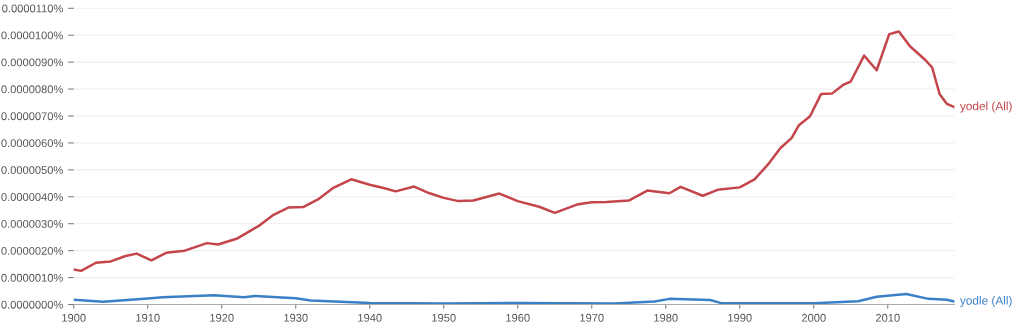 The image size is (1024, 331). What do you see at coordinates (32, 223) in the screenshot?
I see `y-tick-label: 0.0000030%` at bounding box center [32, 223].